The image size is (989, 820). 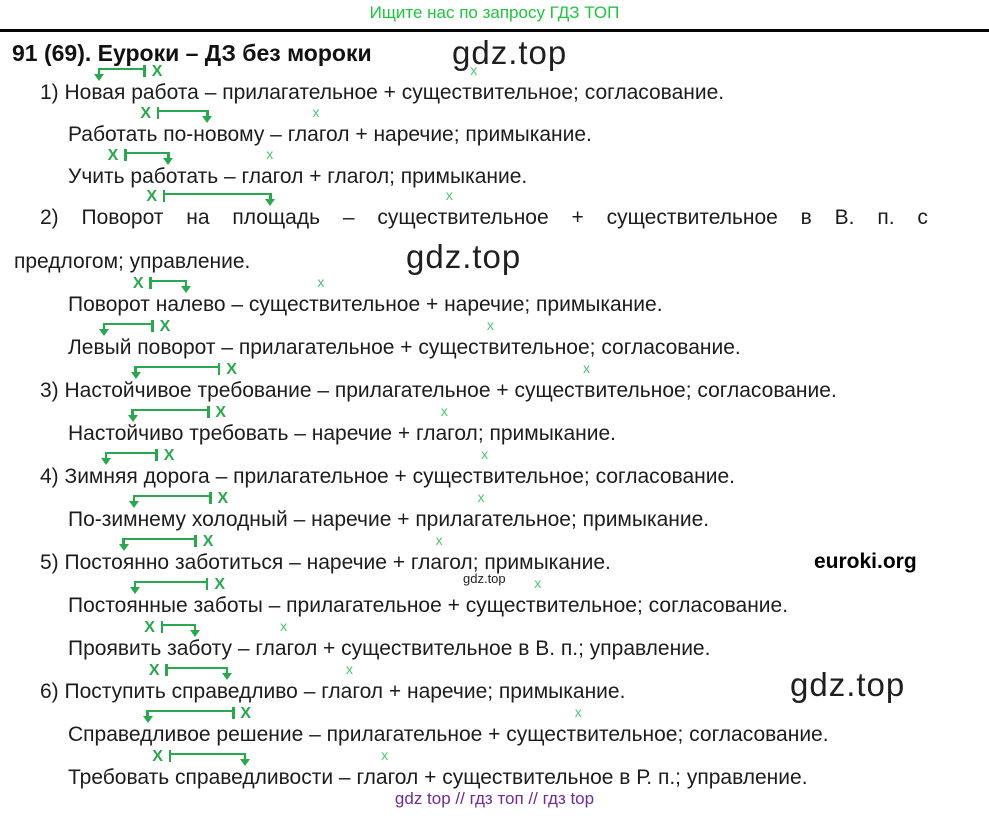 What do you see at coordinates (510, 52) in the screenshot?
I see `watermark-gdz-top: gdz.top` at bounding box center [510, 52].